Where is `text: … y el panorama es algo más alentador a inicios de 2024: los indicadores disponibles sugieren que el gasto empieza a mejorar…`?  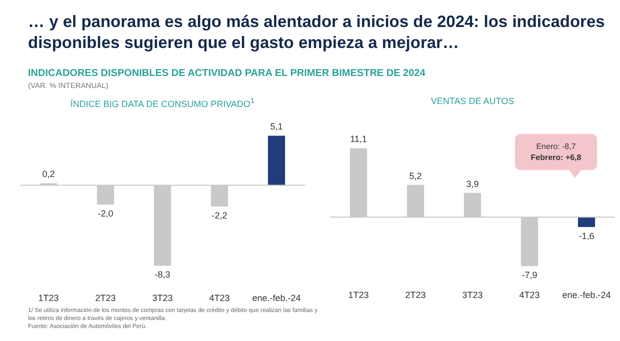
text: … y el panorama es algo más alentador a inicios de 2024: los indicadores disponibles sugieren que el gasto empieza a mejorar… is located at coordinates (317, 33).